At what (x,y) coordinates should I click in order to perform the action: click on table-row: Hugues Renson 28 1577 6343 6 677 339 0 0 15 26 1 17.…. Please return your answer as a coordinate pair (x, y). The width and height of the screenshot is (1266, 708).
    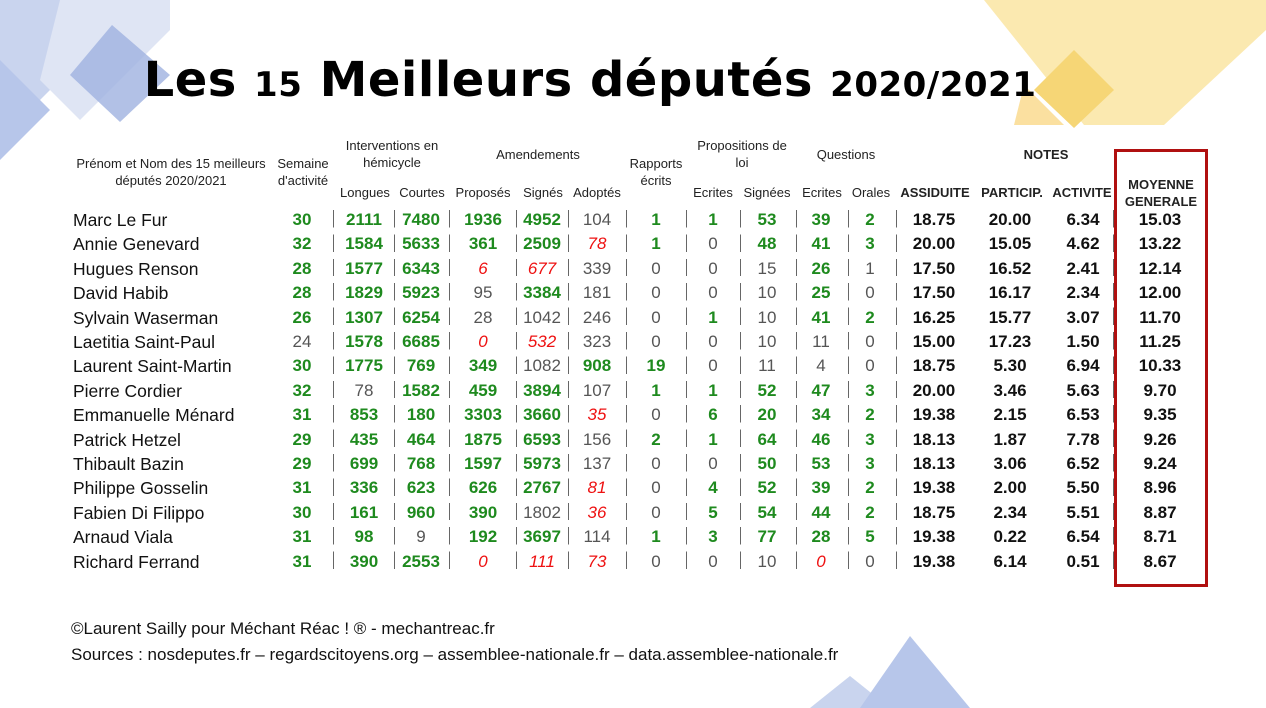
    Looking at the image, I should click on (633, 269).